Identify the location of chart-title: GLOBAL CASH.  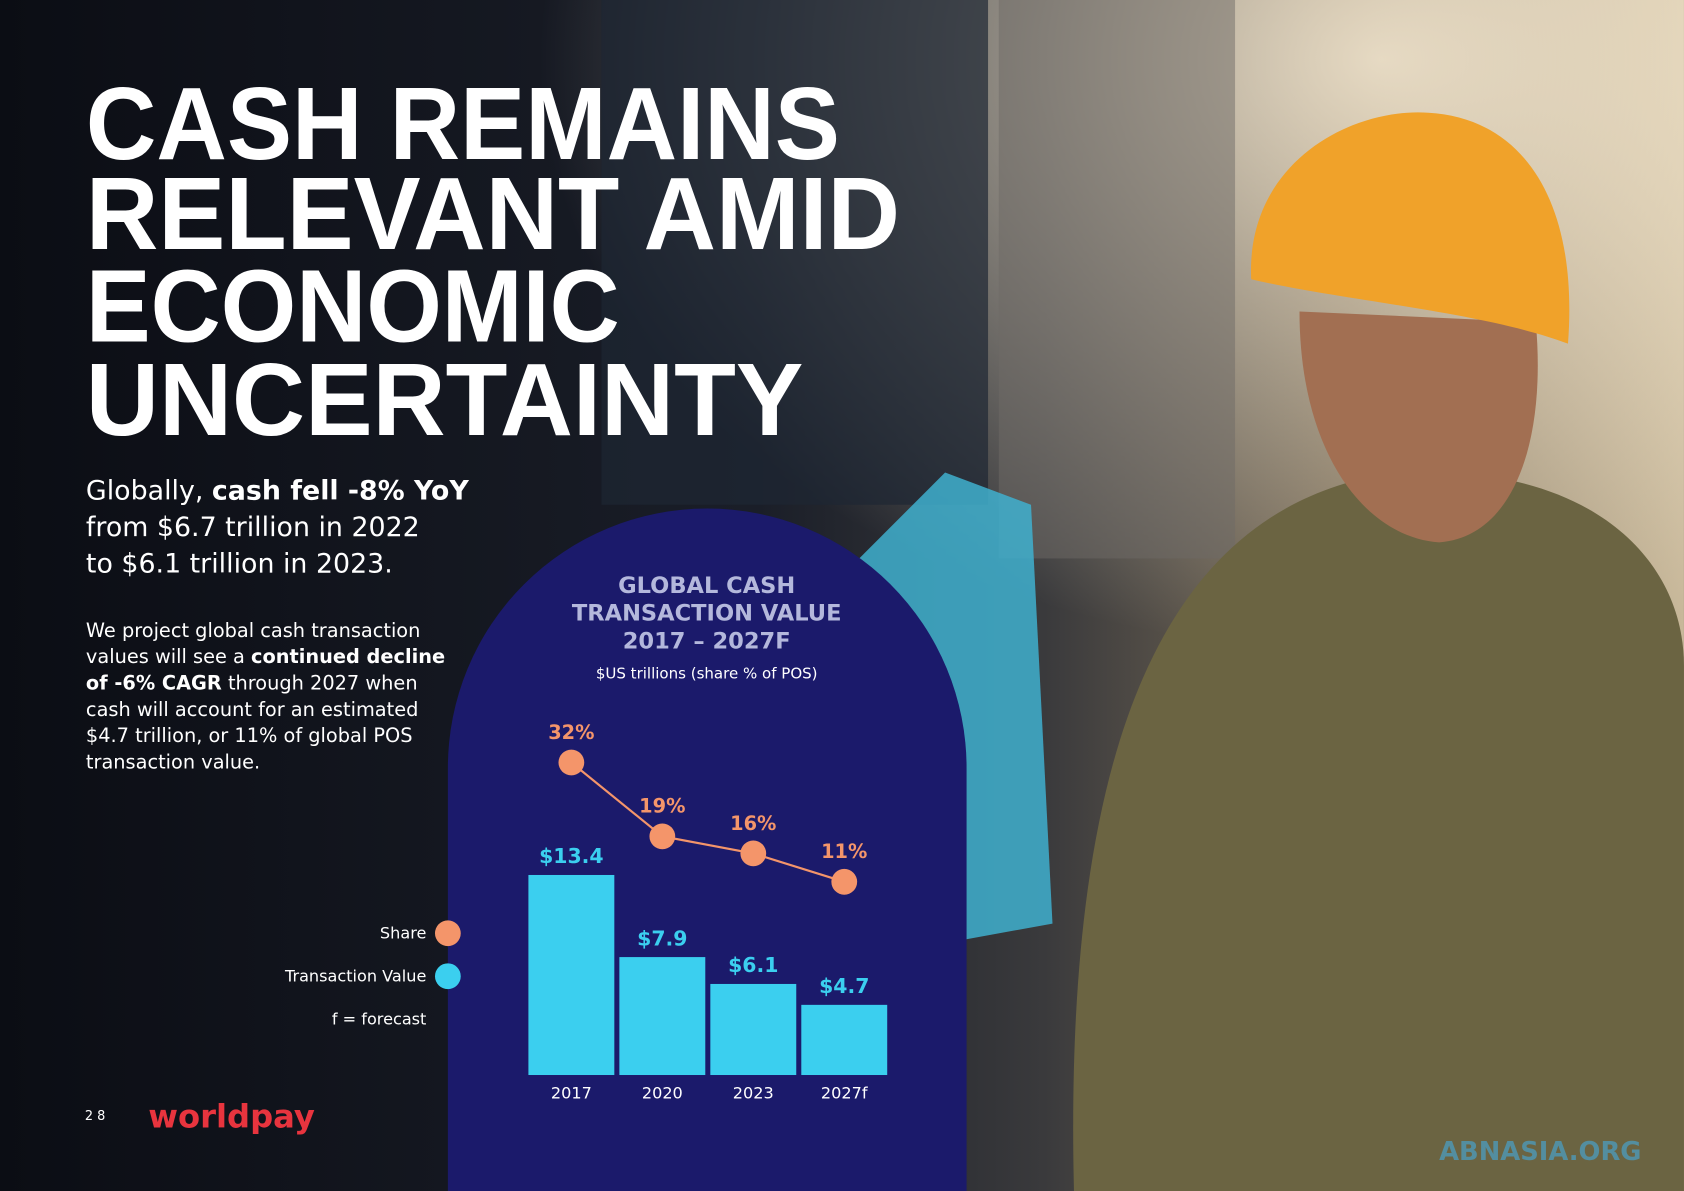
(706, 586).